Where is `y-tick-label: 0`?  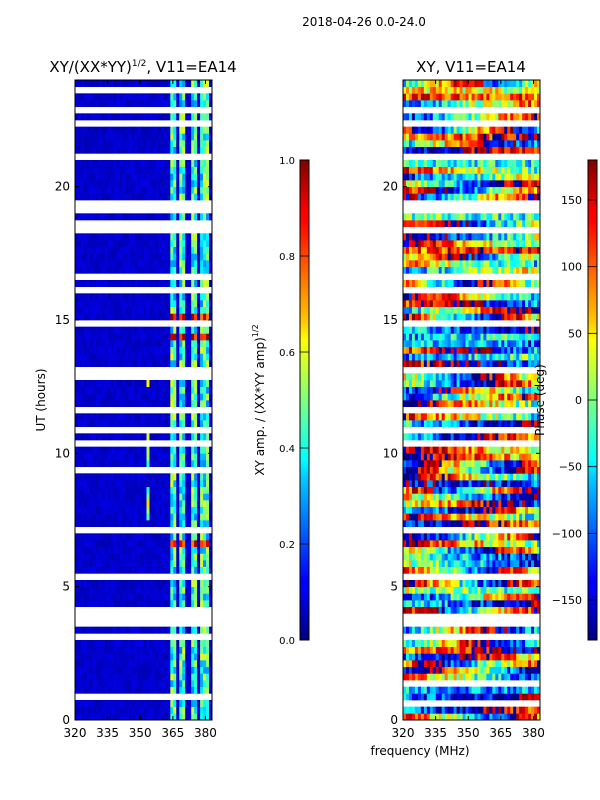
y-tick-label: 0 is located at coordinates (66, 720).